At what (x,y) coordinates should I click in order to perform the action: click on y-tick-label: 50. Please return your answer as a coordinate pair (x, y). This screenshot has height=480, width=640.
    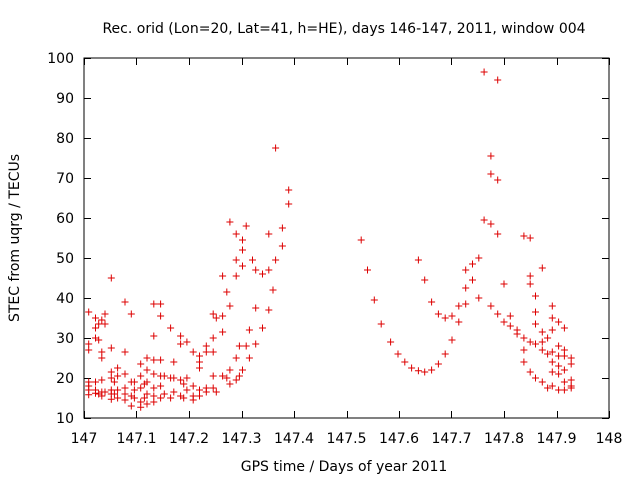
    Looking at the image, I should click on (65, 259).